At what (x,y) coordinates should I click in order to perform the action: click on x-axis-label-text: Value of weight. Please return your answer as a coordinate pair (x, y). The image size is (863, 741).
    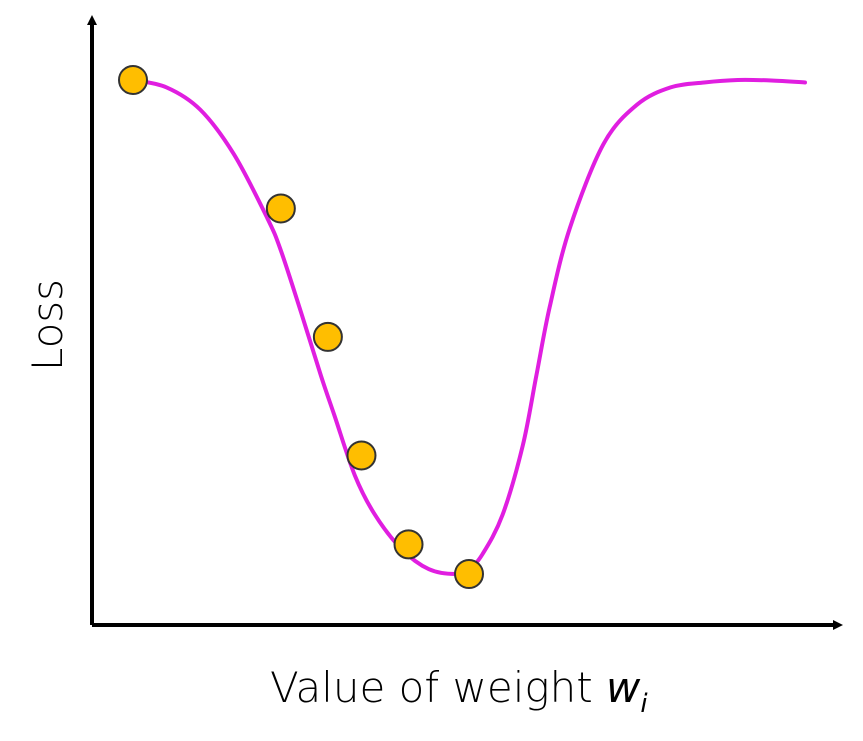
    Looking at the image, I should click on (438, 687).